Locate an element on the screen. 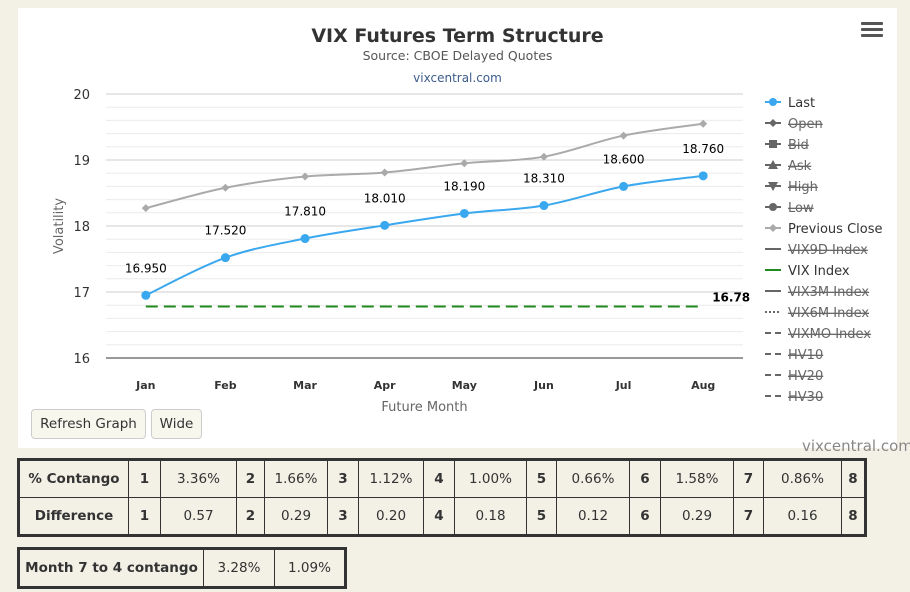 This screenshot has width=910, height=592. contango-index: 2 is located at coordinates (250, 479).